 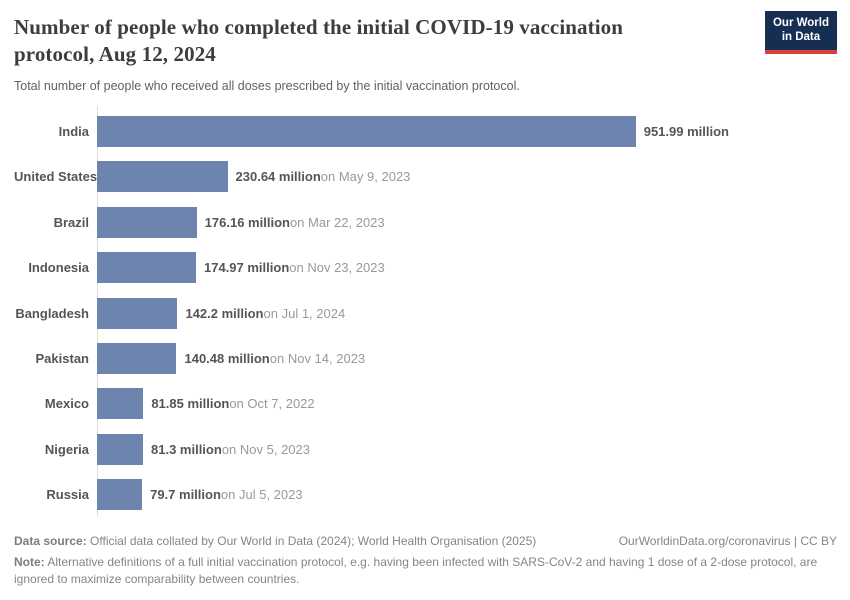 What do you see at coordinates (727, 541) in the screenshot?
I see `owid-link: OurWorldinData.org/coronavirus | CC BY` at bounding box center [727, 541].